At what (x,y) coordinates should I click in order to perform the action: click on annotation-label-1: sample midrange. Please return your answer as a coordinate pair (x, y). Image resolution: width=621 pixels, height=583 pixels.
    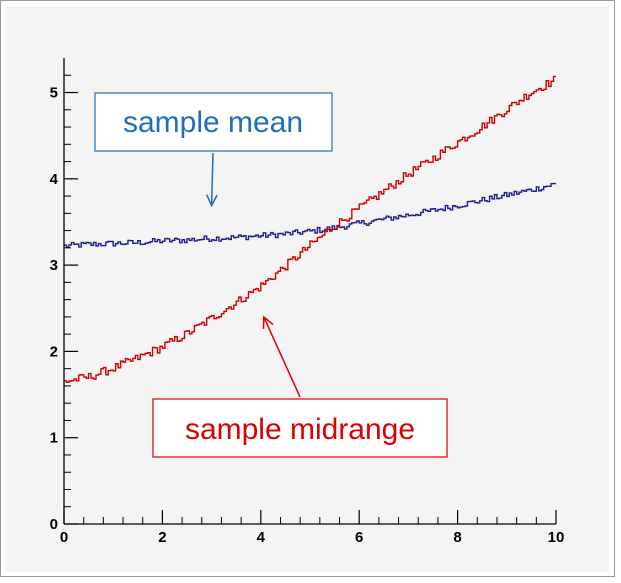
    Looking at the image, I should click on (300, 429).